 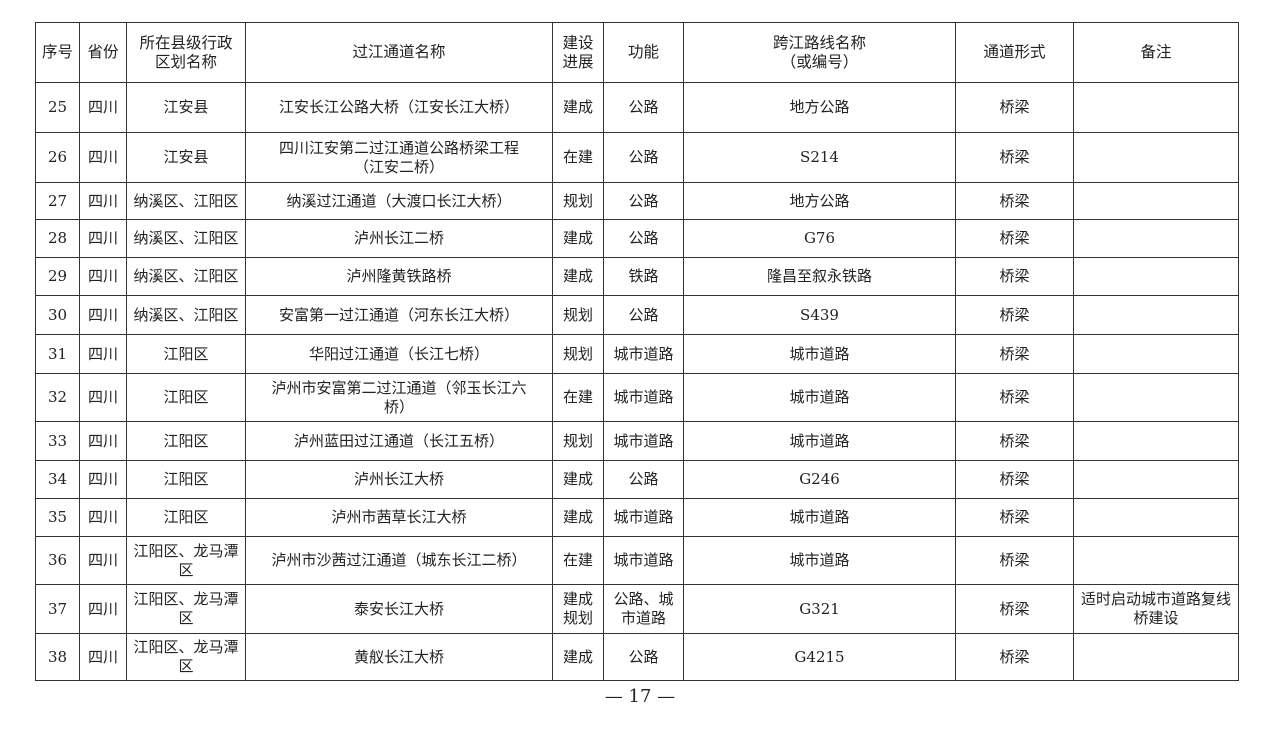 What do you see at coordinates (1156, 52) in the screenshot?
I see `header-note: 备注` at bounding box center [1156, 52].